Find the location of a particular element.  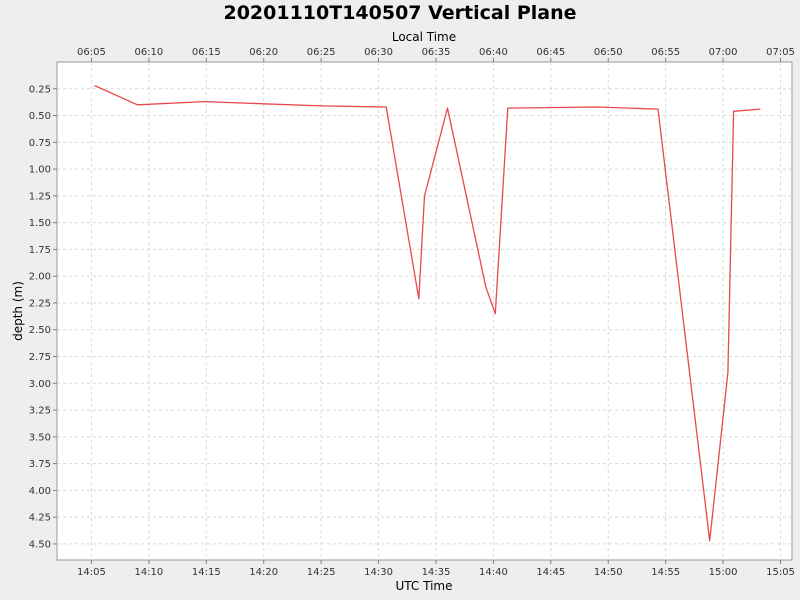

depth-axis-title: depth (m) is located at coordinates (18, 311).